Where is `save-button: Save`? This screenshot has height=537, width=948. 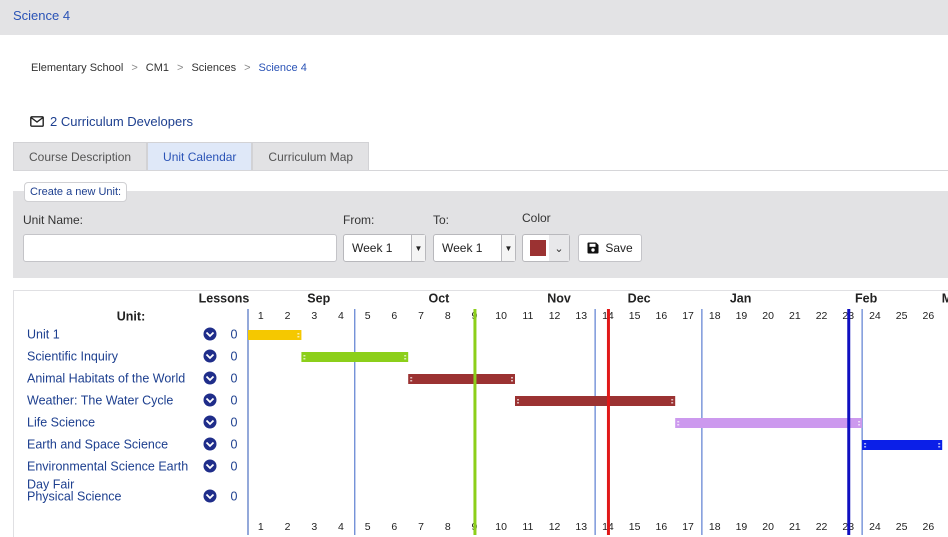 save-button: Save is located at coordinates (610, 248).